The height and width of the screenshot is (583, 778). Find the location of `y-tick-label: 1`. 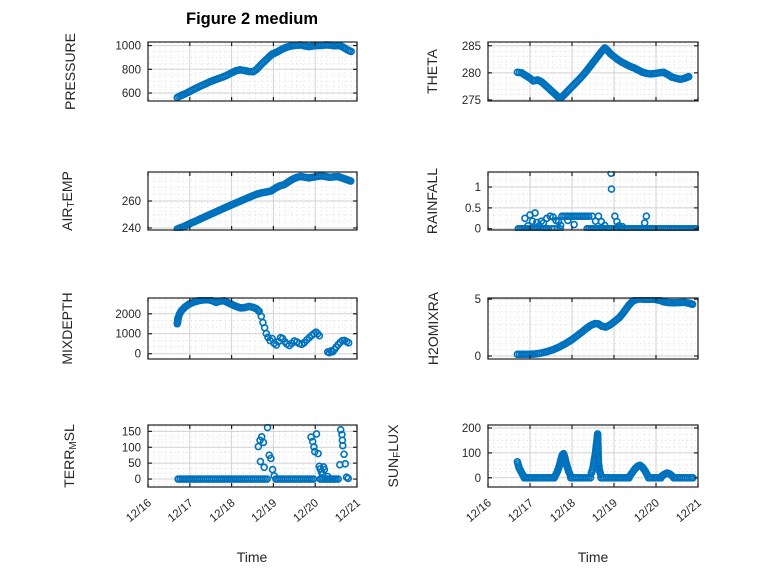

y-tick-label: 1 is located at coordinates (478, 188).